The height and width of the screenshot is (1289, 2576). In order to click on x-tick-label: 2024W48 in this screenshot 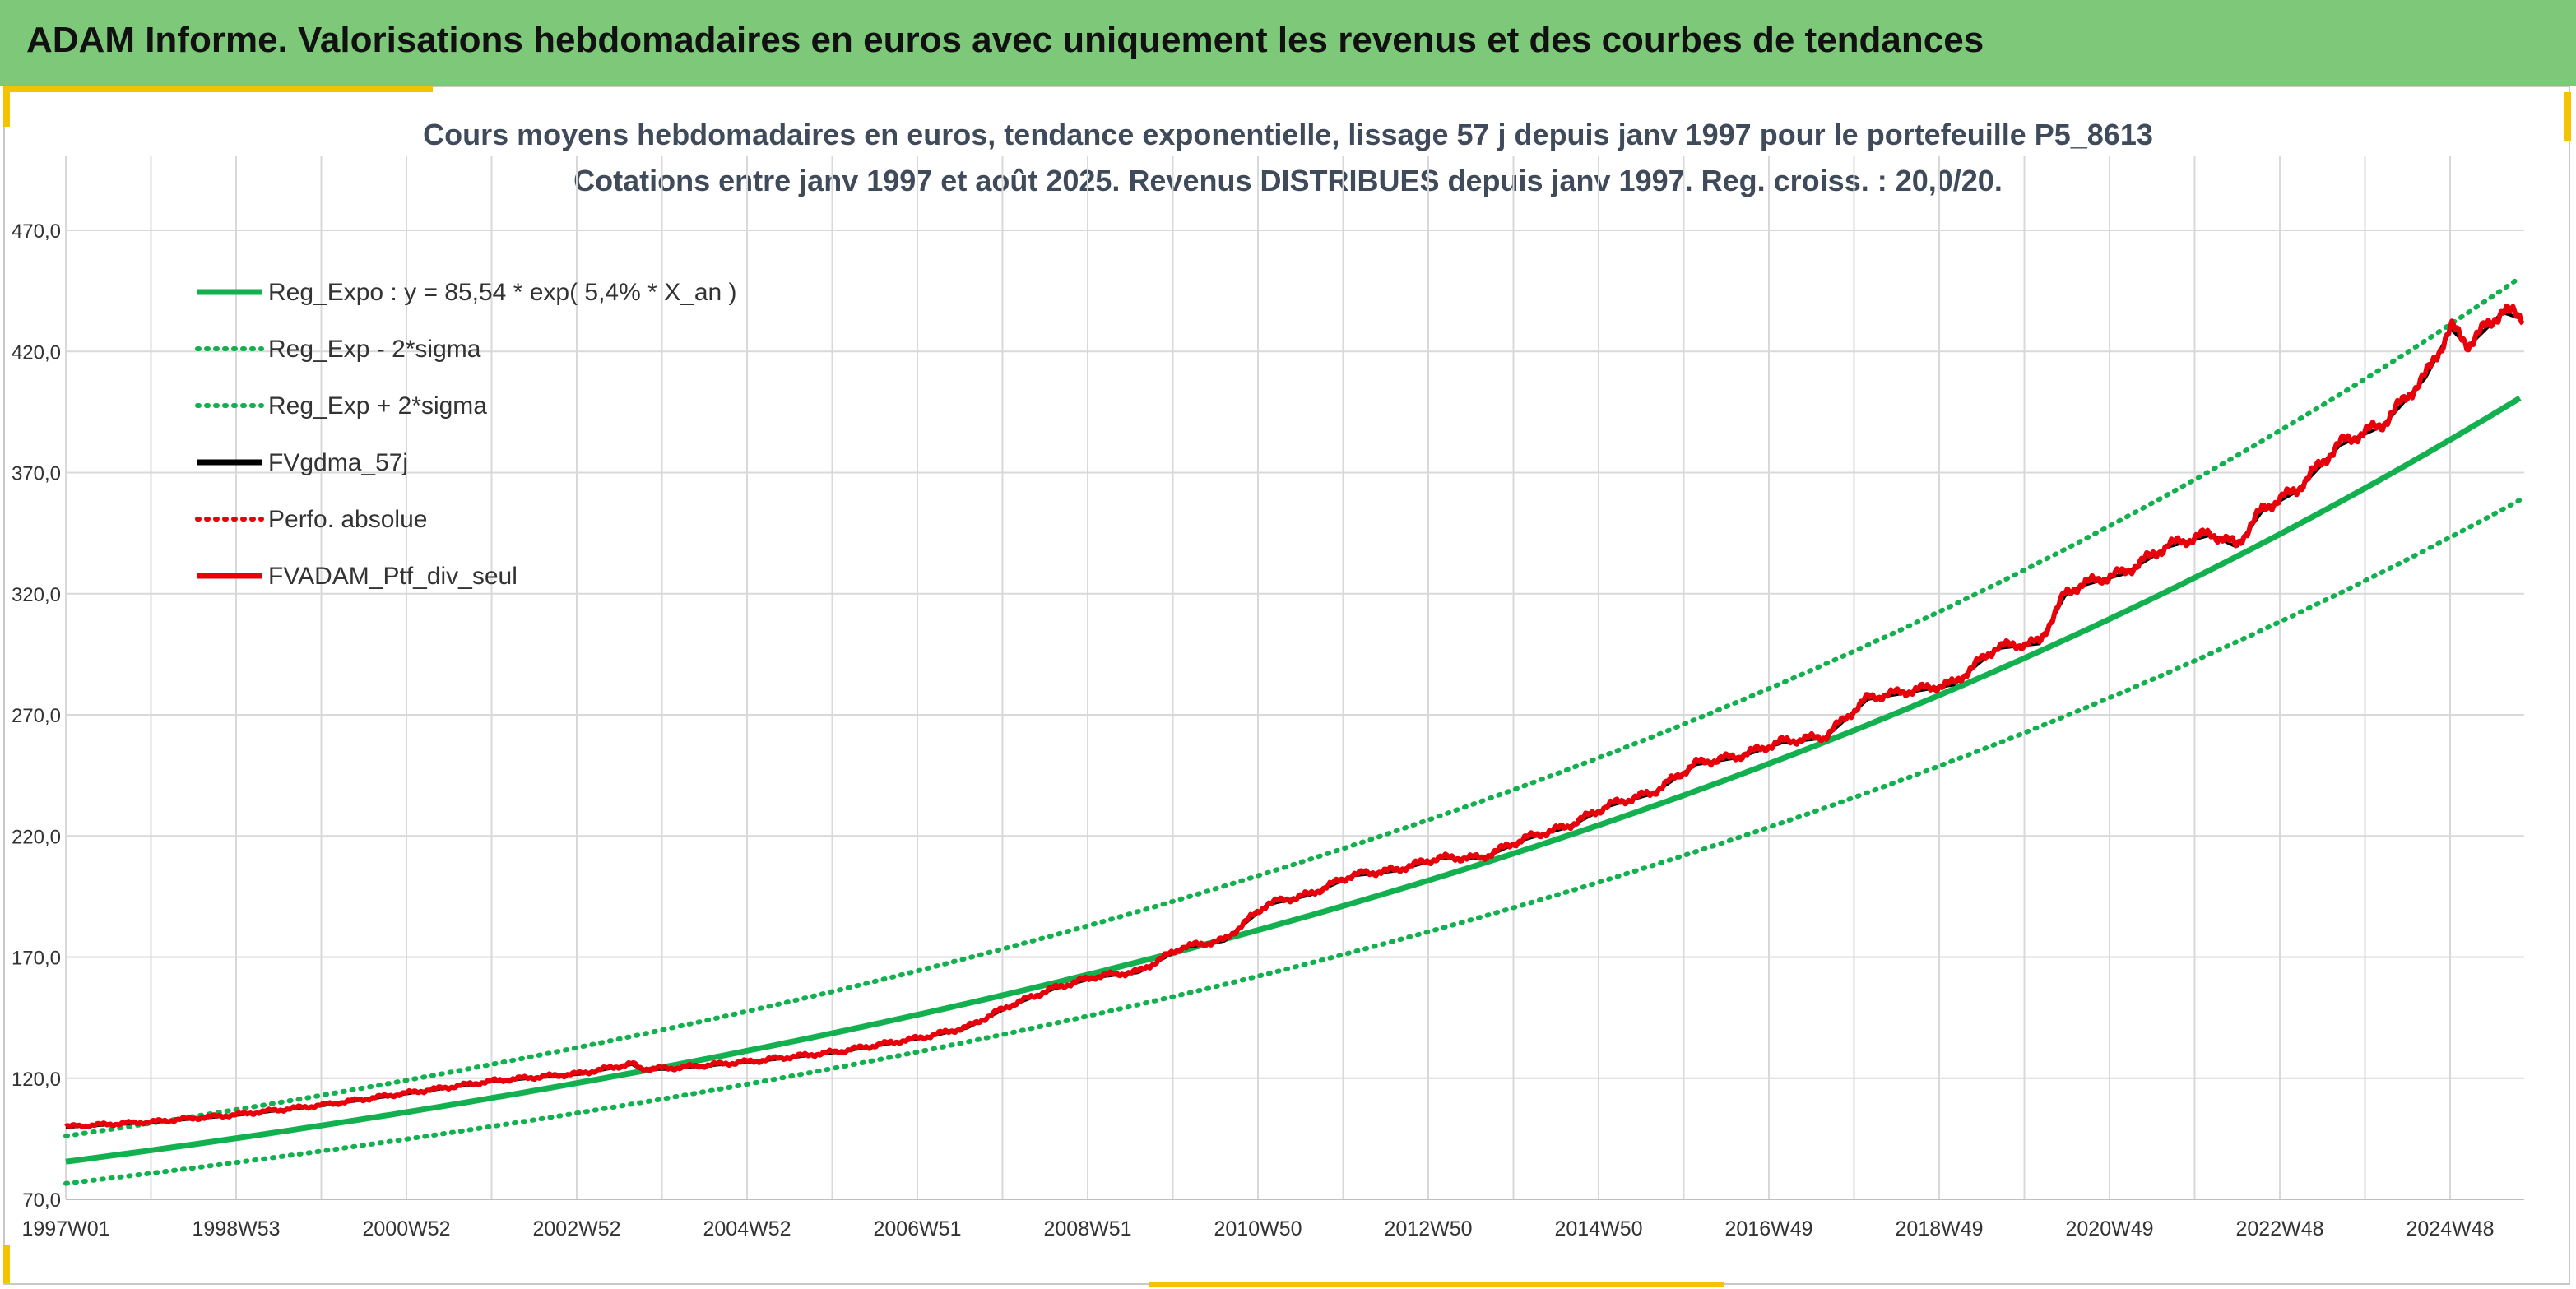, I will do `click(2450, 1228)`.